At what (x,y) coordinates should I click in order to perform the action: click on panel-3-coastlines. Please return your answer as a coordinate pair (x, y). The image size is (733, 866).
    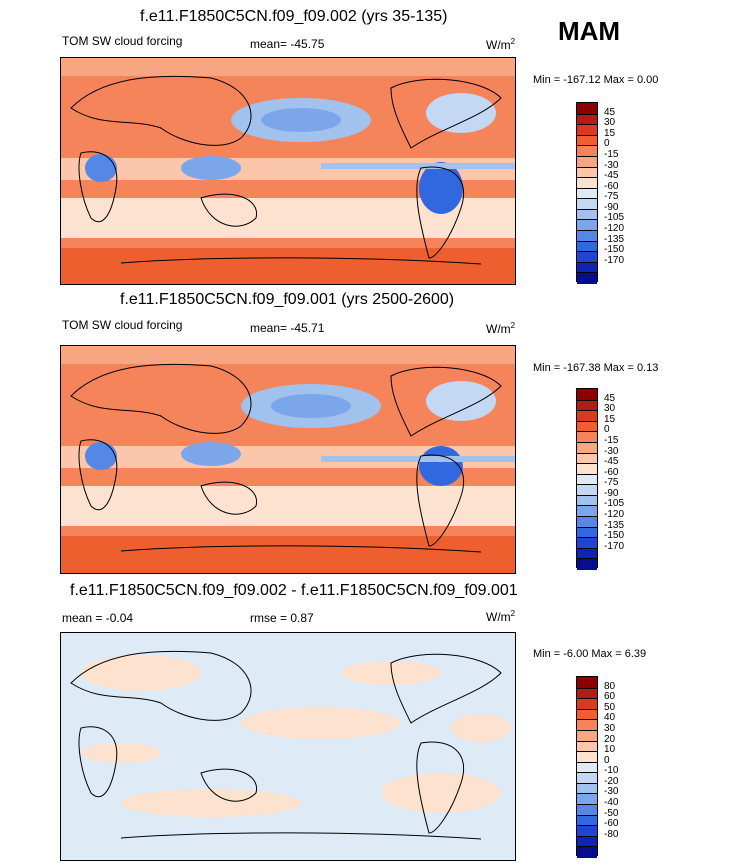
    Looking at the image, I should click on (286, 745).